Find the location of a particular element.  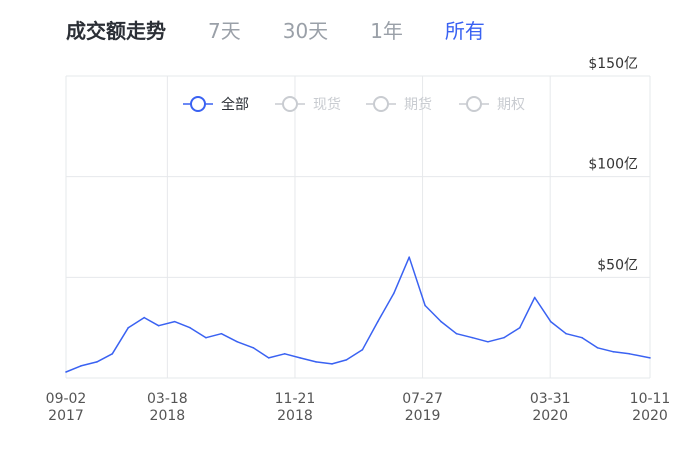

x-tick-label: 03-18 is located at coordinates (167, 399).